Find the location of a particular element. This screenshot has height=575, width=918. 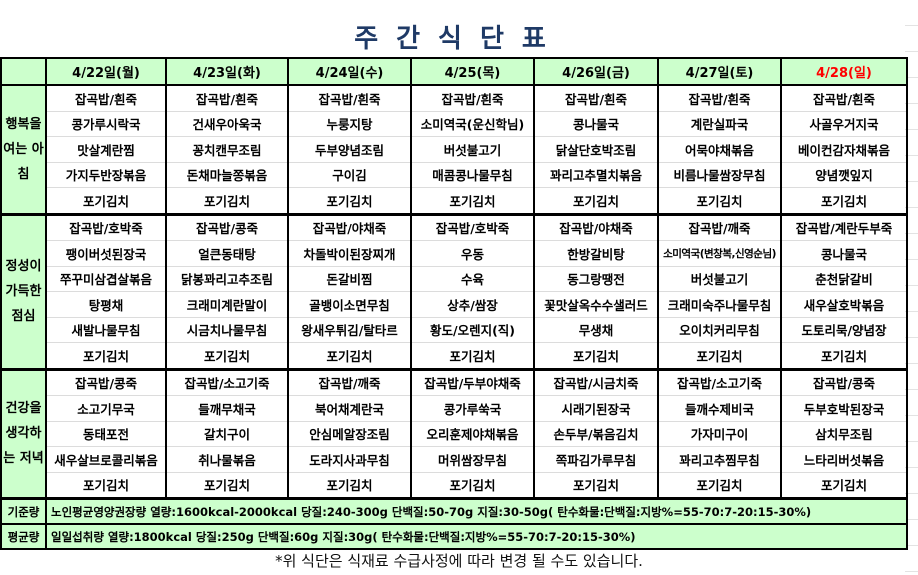

menu-item: 북어채계란국 is located at coordinates (349, 408).